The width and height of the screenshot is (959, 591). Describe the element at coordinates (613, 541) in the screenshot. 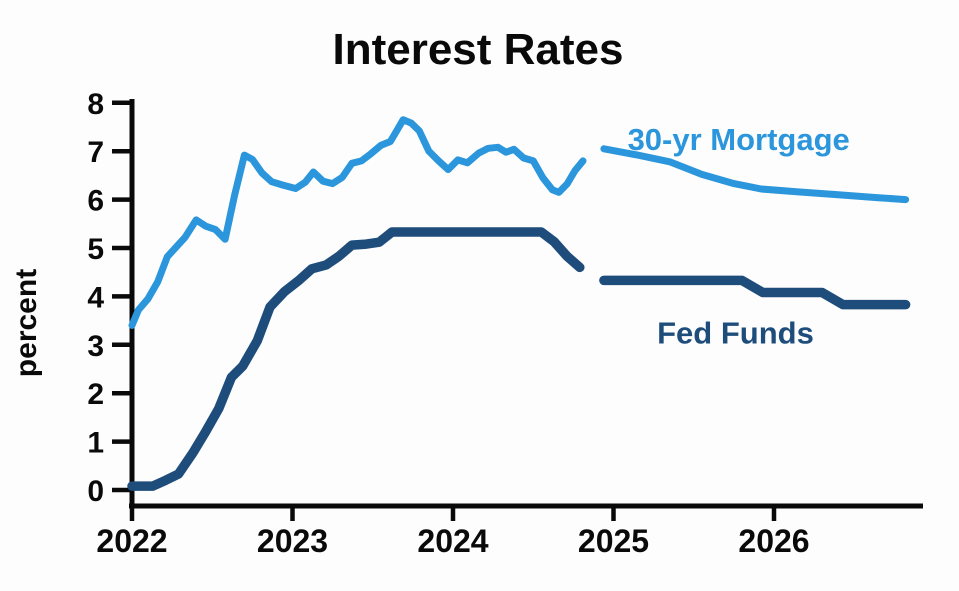

I see `x-tick-label: 2025` at that location.